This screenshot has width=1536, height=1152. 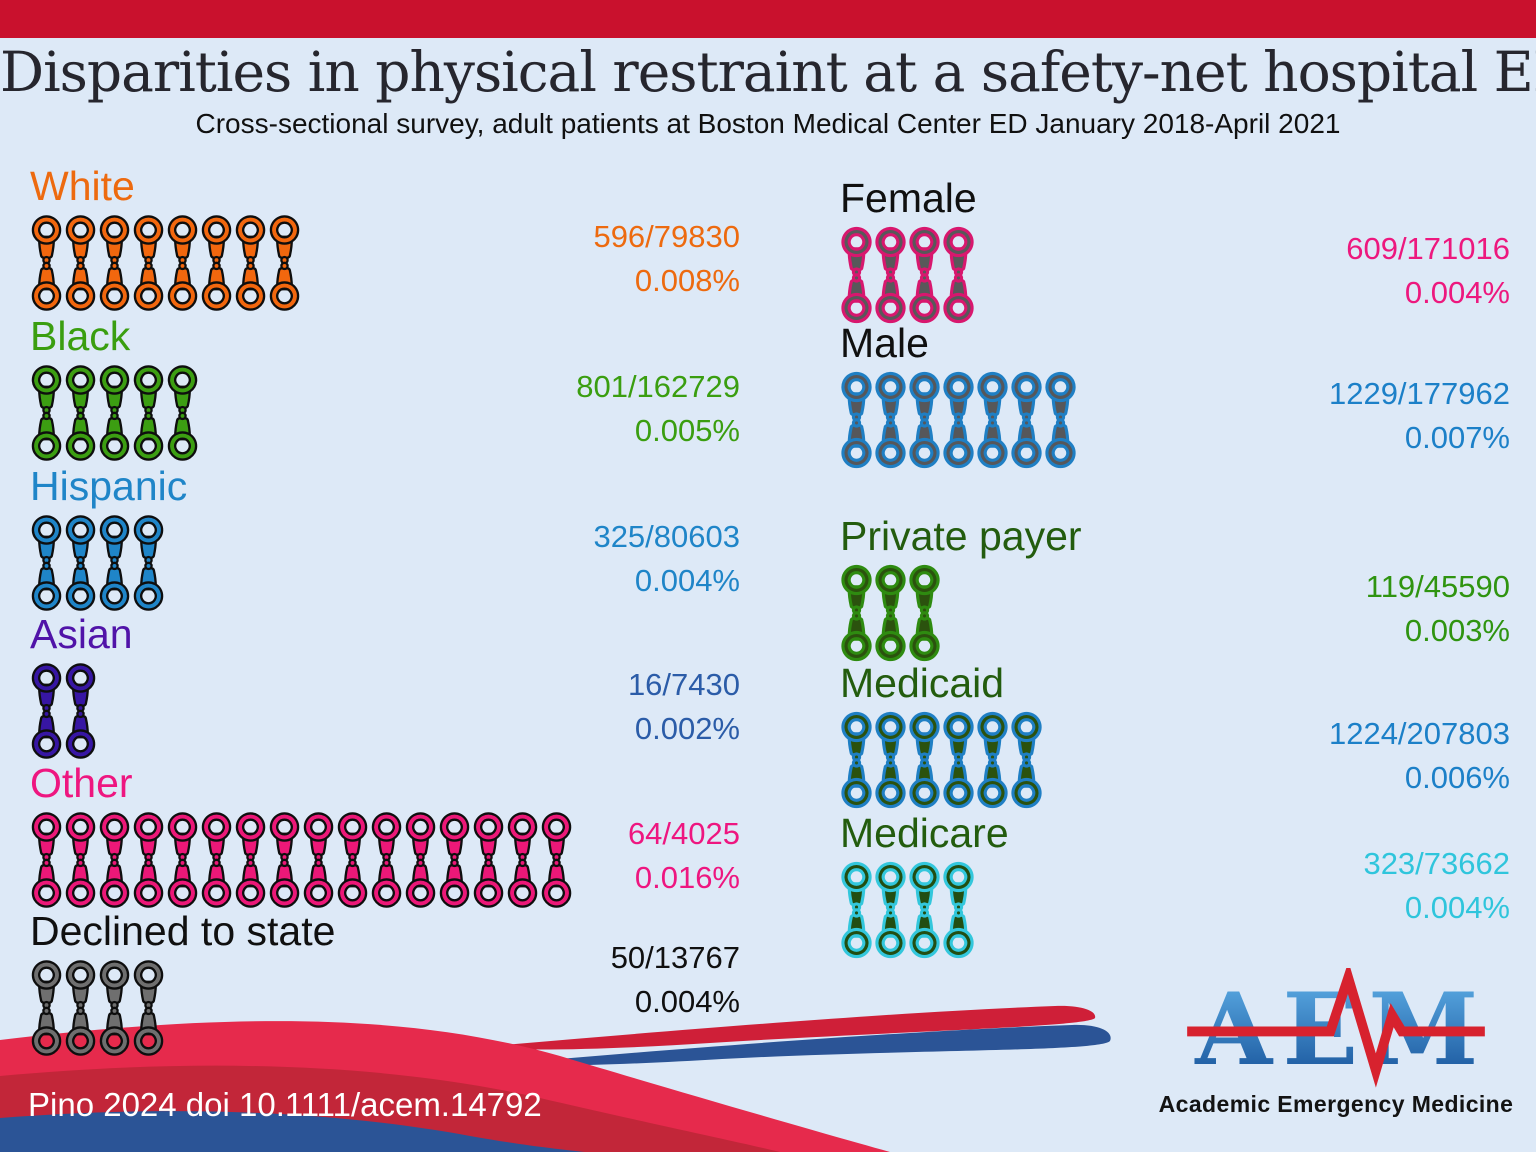 What do you see at coordinates (666, 536) in the screenshot?
I see `restrained-fraction: 325/80603` at bounding box center [666, 536].